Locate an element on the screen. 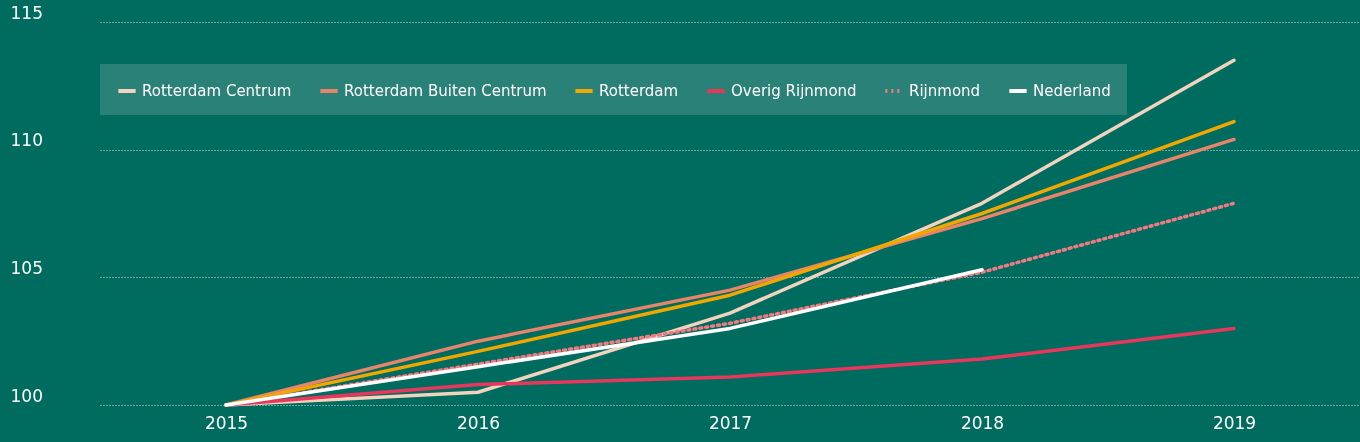  legend-label: Rotterdam Centrum is located at coordinates (217, 91).